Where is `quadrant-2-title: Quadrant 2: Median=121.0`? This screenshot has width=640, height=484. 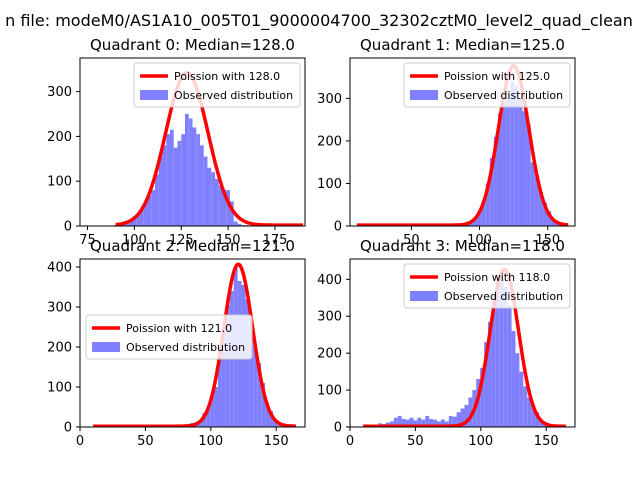
quadrant-2-title: Quadrant 2: Median=121.0 is located at coordinates (192, 246).